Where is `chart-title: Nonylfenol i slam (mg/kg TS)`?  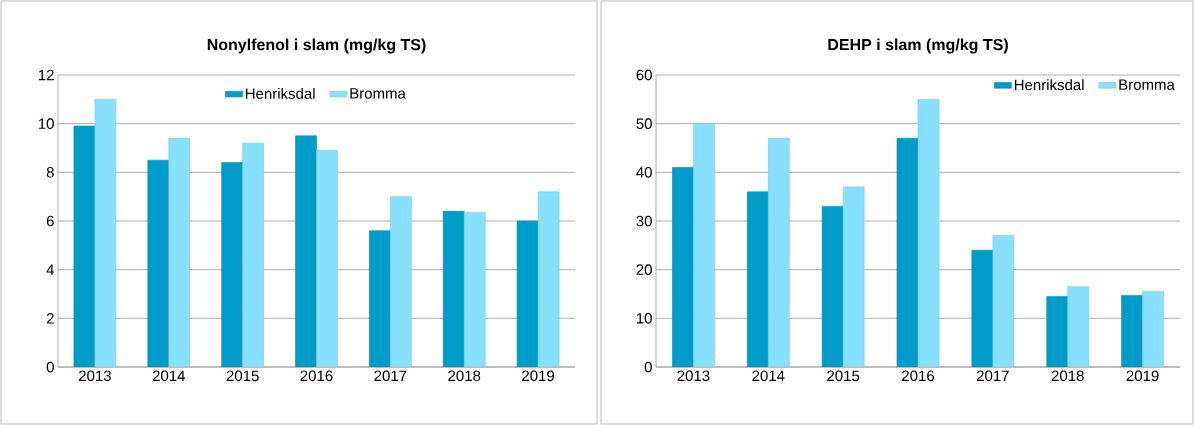 chart-title: Nonylfenol i slam (mg/kg TS) is located at coordinates (316, 46).